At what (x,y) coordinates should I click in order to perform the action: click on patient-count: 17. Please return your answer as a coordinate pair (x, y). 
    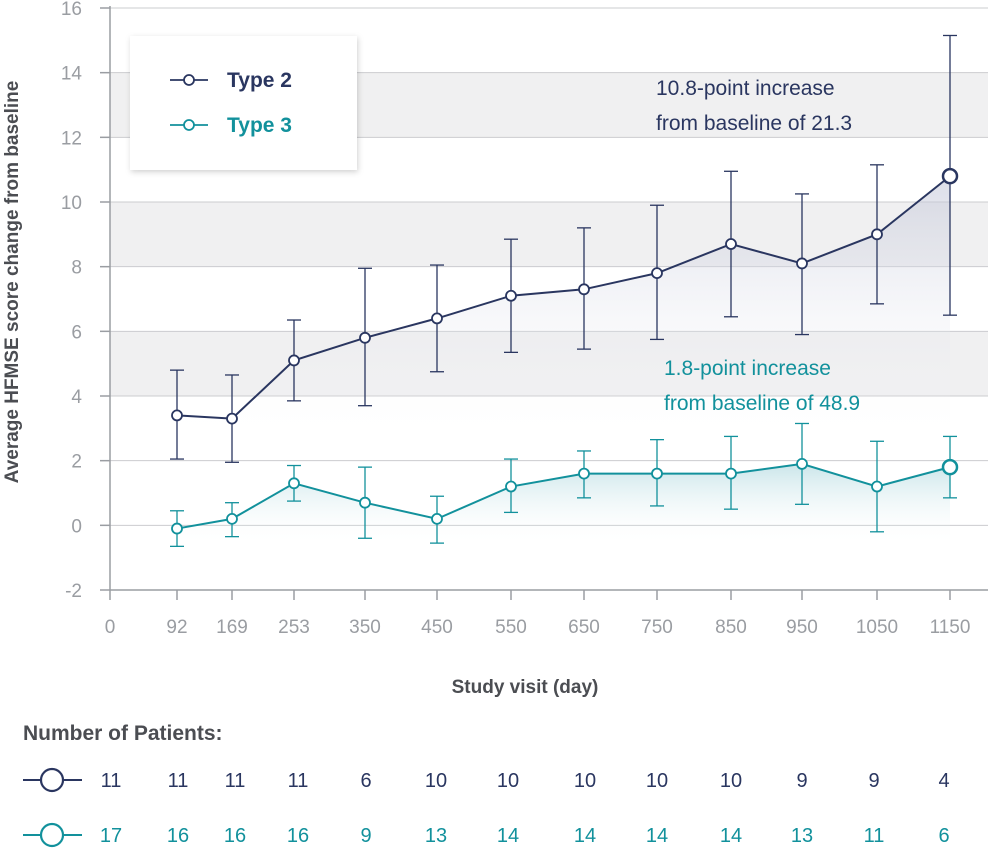
    Looking at the image, I should click on (111, 836).